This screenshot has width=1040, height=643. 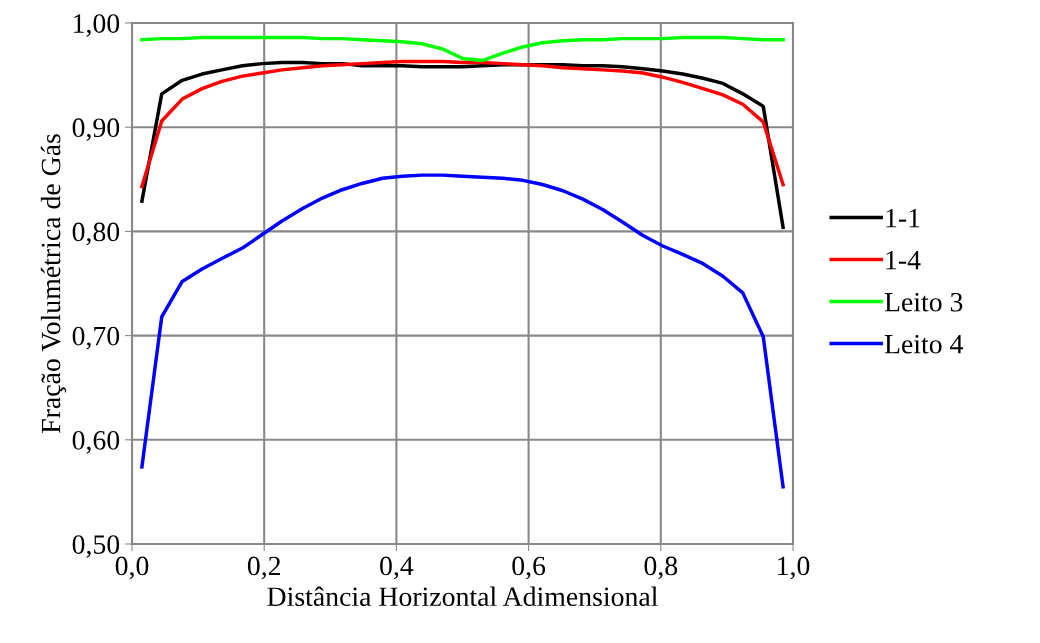 I want to click on y-tick-label: 1,00, so click(x=97, y=25).